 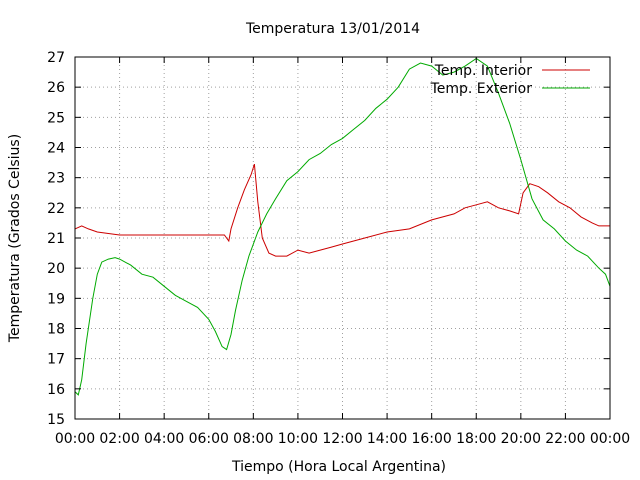 I want to click on x-tick-label: 14:00, so click(x=387, y=439).